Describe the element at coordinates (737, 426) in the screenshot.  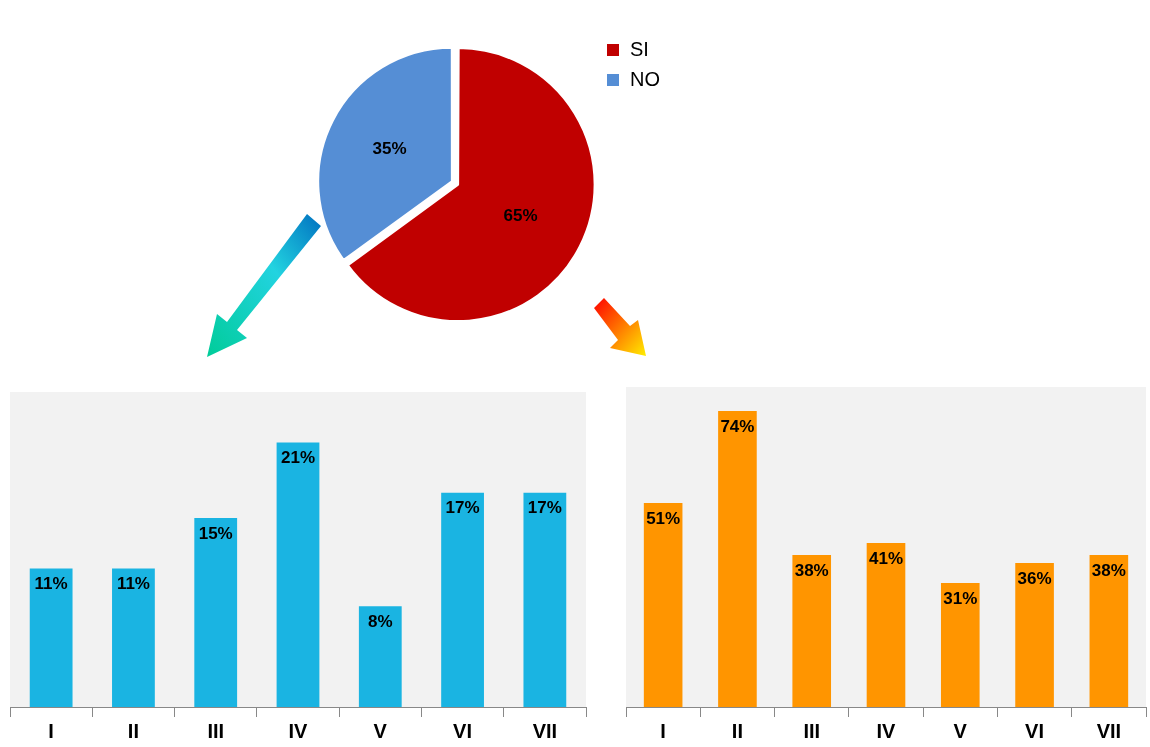
I see `data-label: 74%` at that location.